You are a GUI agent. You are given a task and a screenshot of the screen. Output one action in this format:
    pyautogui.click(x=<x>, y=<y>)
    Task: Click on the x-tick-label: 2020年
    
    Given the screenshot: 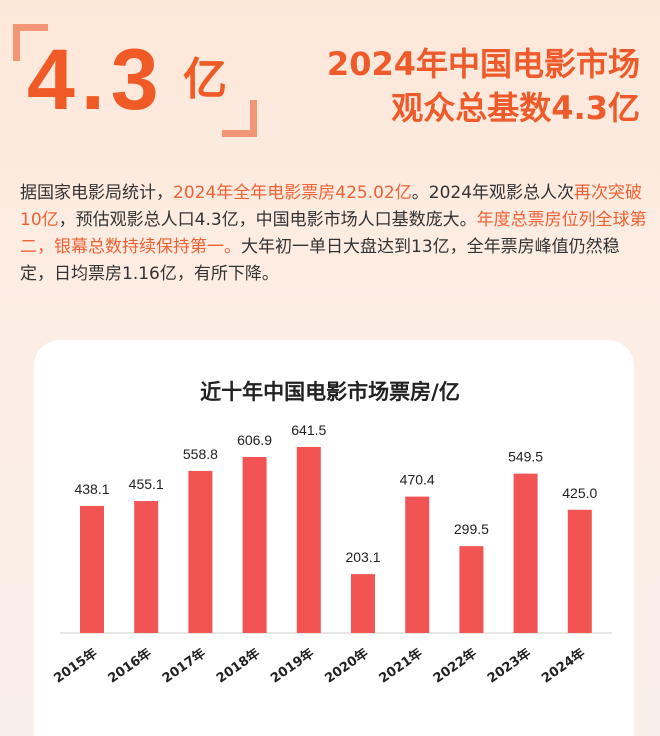 What is the action you would take?
    pyautogui.click(x=346, y=665)
    